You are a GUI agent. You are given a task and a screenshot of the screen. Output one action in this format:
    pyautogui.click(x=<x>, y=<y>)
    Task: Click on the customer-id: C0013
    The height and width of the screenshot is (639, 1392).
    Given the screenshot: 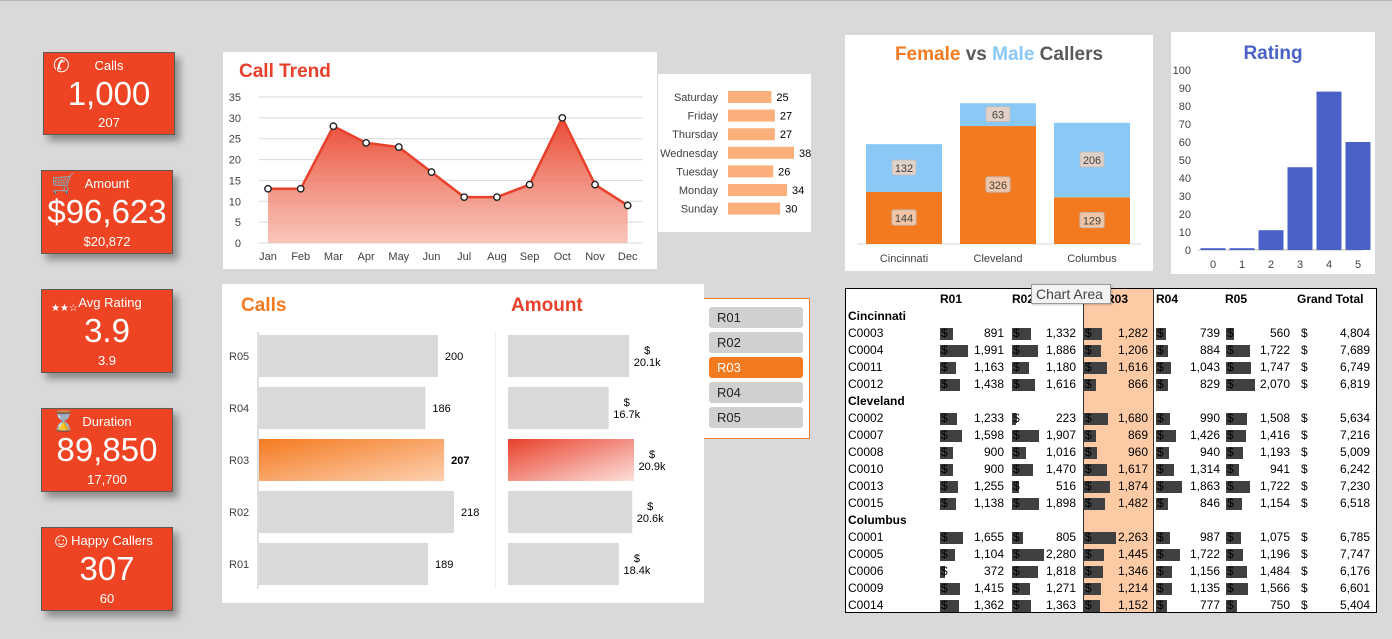 What is the action you would take?
    pyautogui.click(x=866, y=486)
    